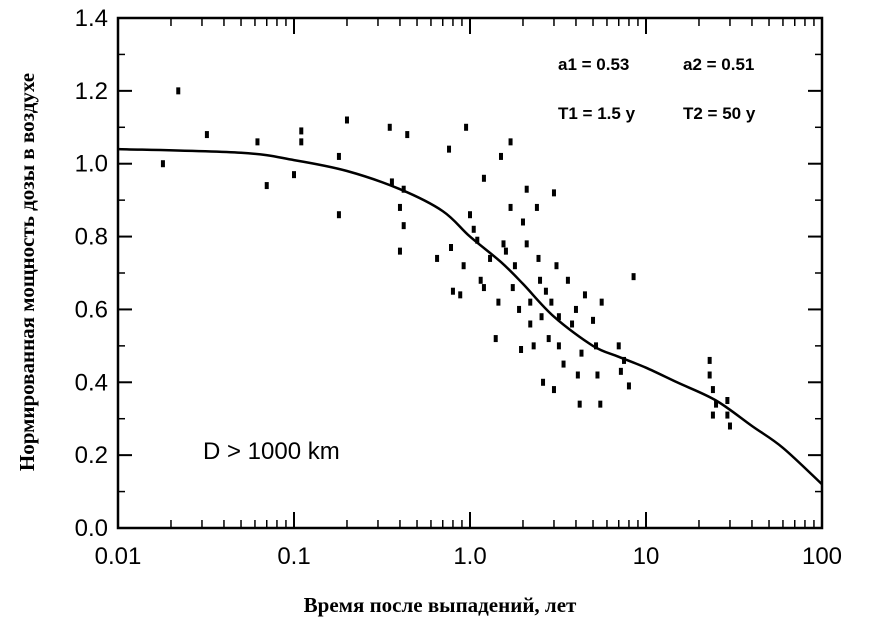  I want to click on annotation-t1: T1 = 1.5 y, so click(597, 113).